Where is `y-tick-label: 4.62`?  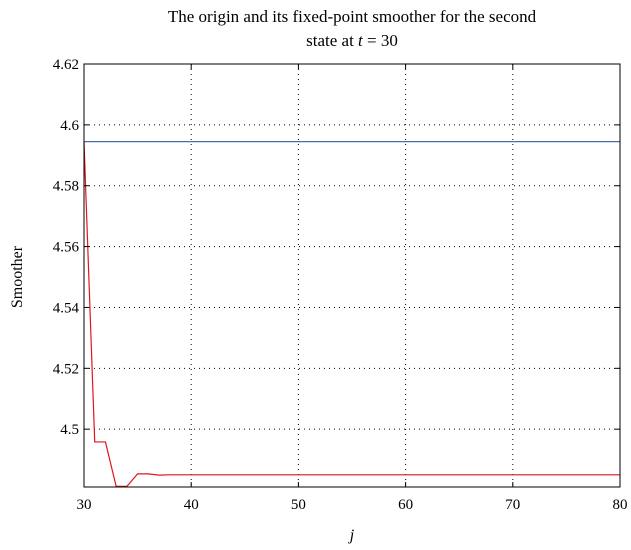 y-tick-label: 4.62 is located at coordinates (66, 65).